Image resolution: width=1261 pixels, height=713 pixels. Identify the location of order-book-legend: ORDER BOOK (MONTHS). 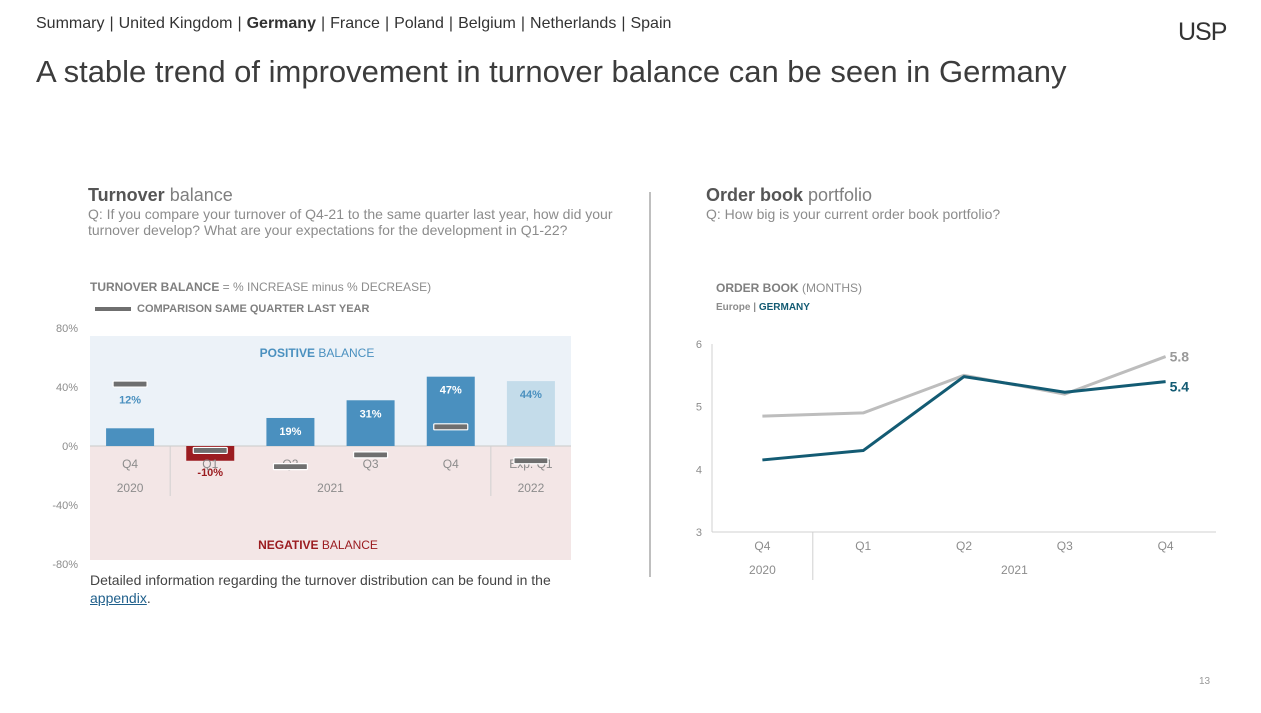
(789, 288).